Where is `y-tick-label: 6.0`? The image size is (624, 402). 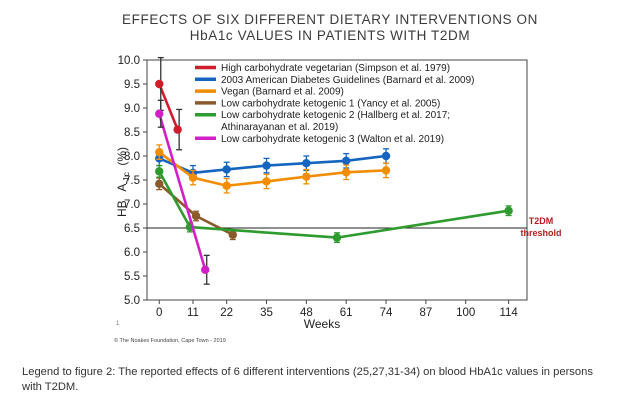
y-tick-label: 6.0 is located at coordinates (132, 253).